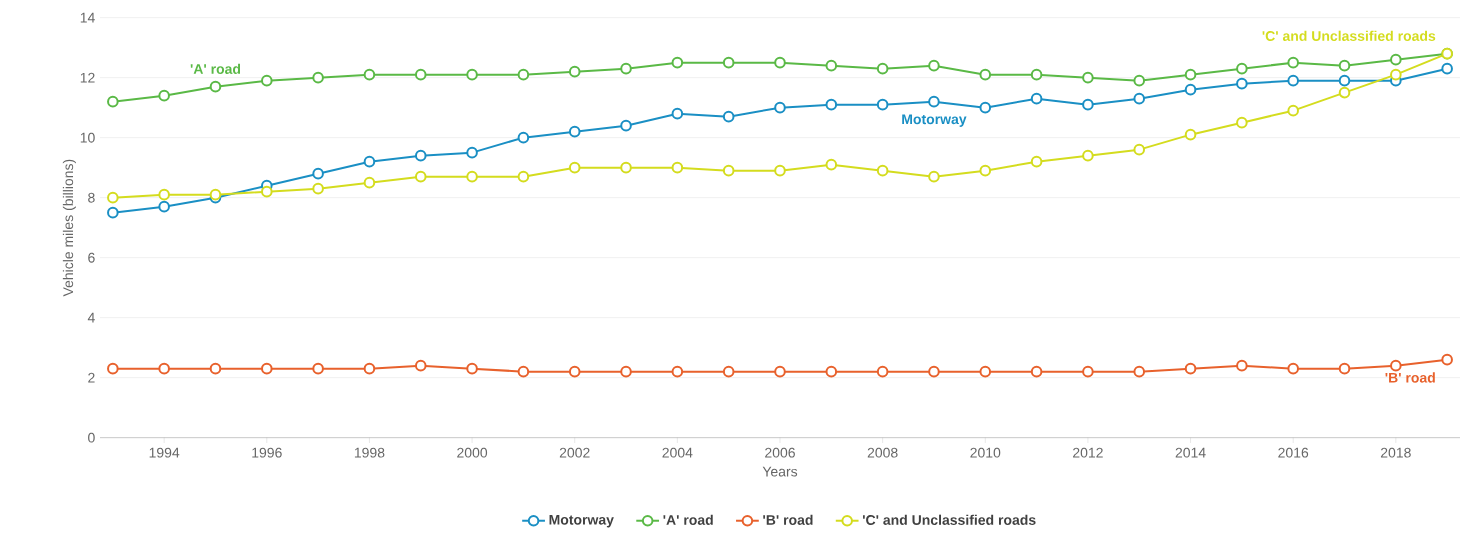 The height and width of the screenshot is (543, 1472). What do you see at coordinates (87, 18) in the screenshot?
I see `y-tick-label: 14` at bounding box center [87, 18].